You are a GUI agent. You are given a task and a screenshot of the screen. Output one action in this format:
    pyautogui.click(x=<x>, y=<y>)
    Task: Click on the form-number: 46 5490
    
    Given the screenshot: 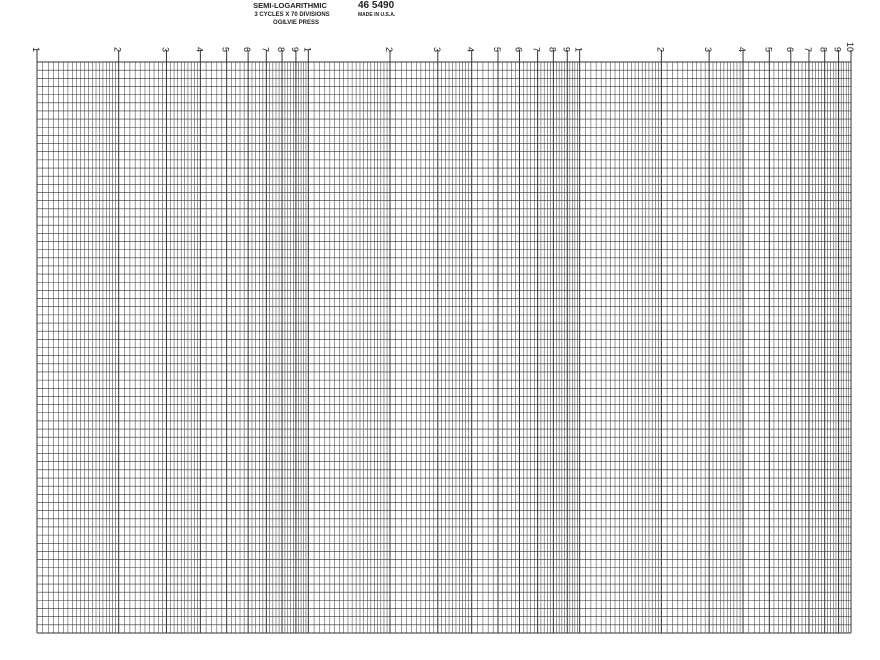 What is the action you would take?
    pyautogui.click(x=376, y=5)
    